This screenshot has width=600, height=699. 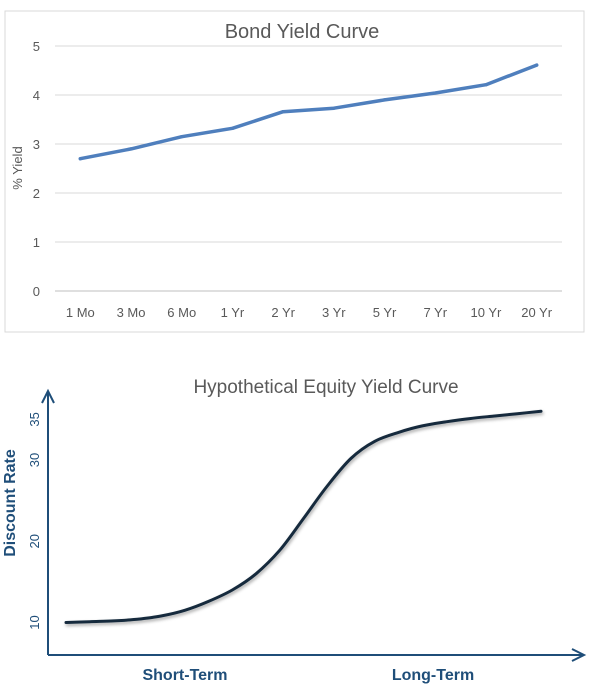 What do you see at coordinates (579, 655) in the screenshot?
I see `equity-x-axis-arrowhead` at bounding box center [579, 655].